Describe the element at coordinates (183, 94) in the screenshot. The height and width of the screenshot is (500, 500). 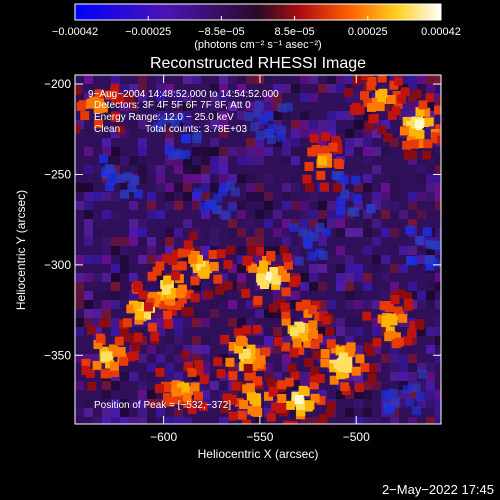
I see `annotation-time-range: 9−Aug−2004 14:48:52.000 to 14:54:52.000` at that location.